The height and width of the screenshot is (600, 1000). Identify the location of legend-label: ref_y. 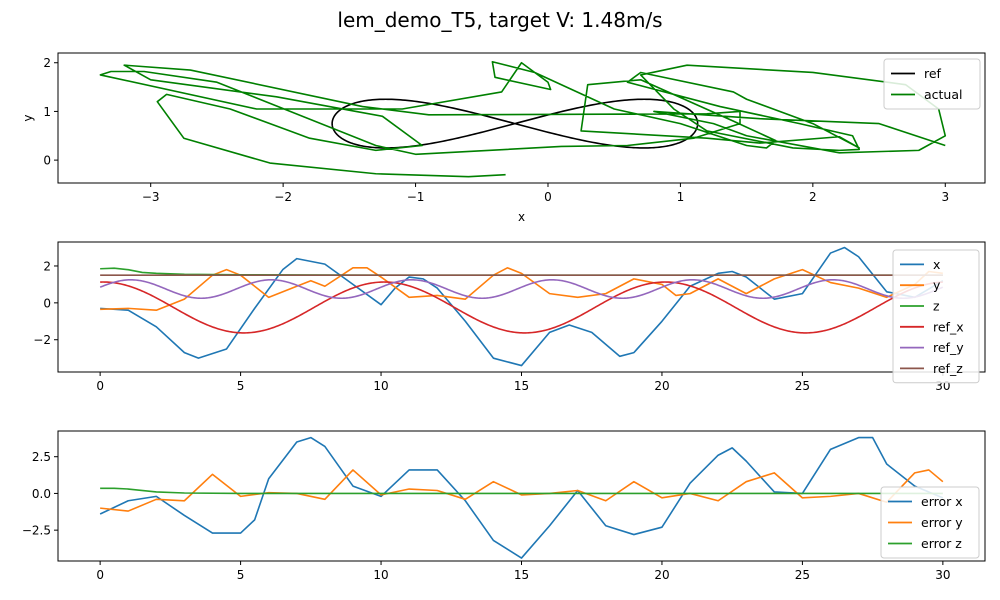
(948, 347).